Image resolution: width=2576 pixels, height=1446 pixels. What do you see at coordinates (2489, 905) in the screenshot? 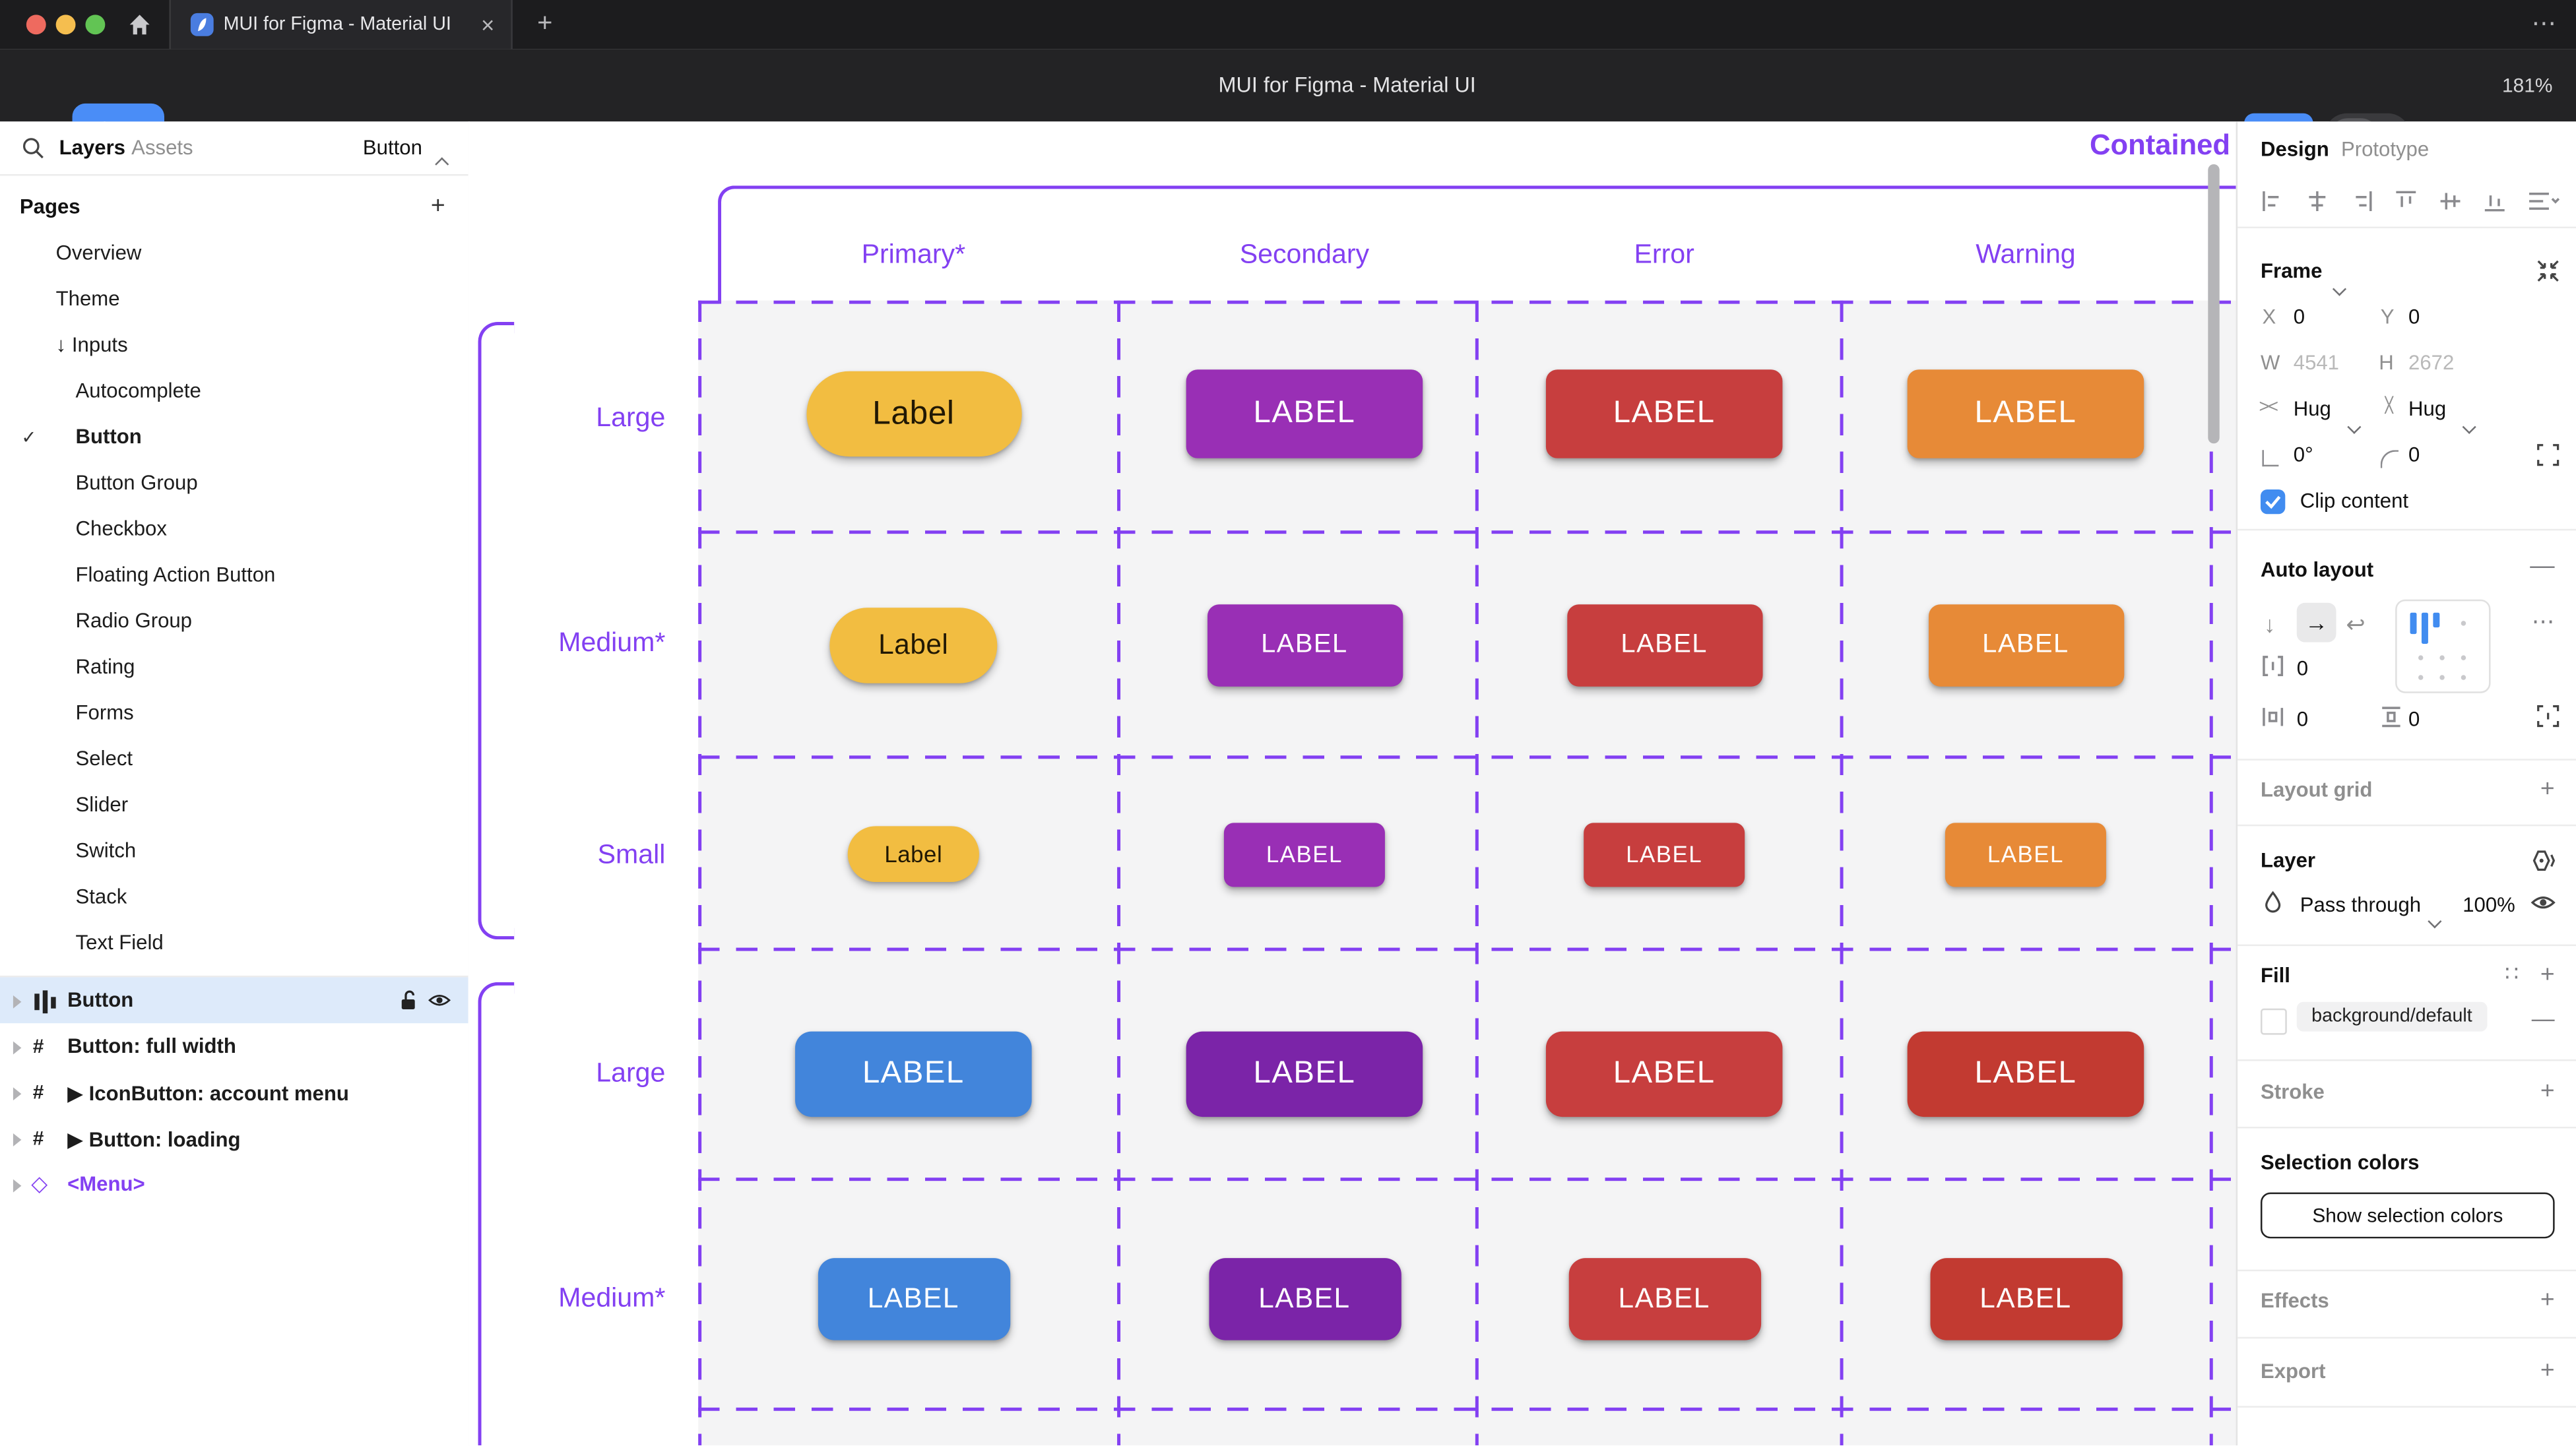
I see `opacity-value: 100%` at bounding box center [2489, 905].